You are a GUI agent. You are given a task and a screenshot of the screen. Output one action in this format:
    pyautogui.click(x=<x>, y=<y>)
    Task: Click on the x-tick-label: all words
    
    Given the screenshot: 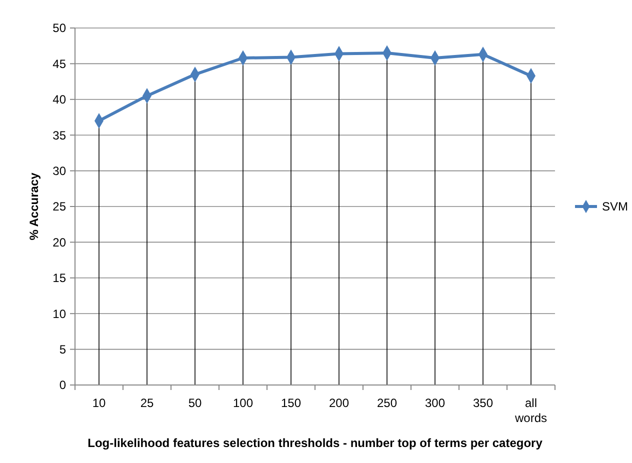 What is the action you would take?
    pyautogui.click(x=531, y=410)
    